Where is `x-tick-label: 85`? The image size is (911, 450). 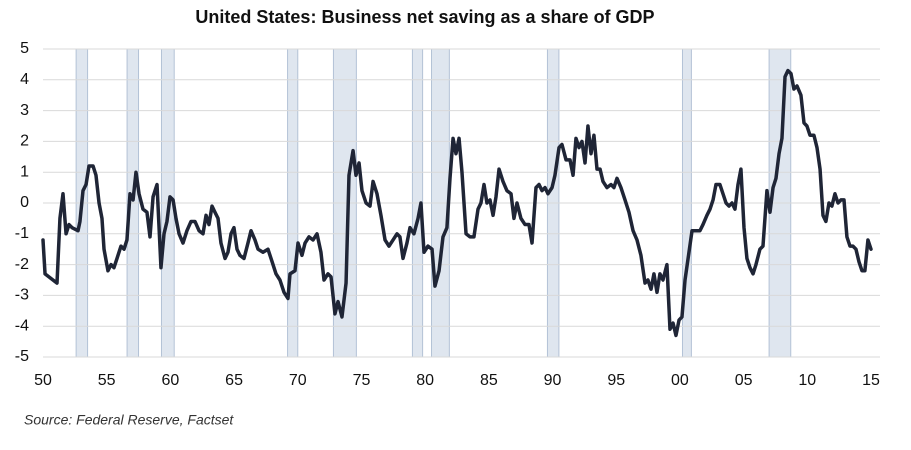 x-tick-label: 85 is located at coordinates (489, 380).